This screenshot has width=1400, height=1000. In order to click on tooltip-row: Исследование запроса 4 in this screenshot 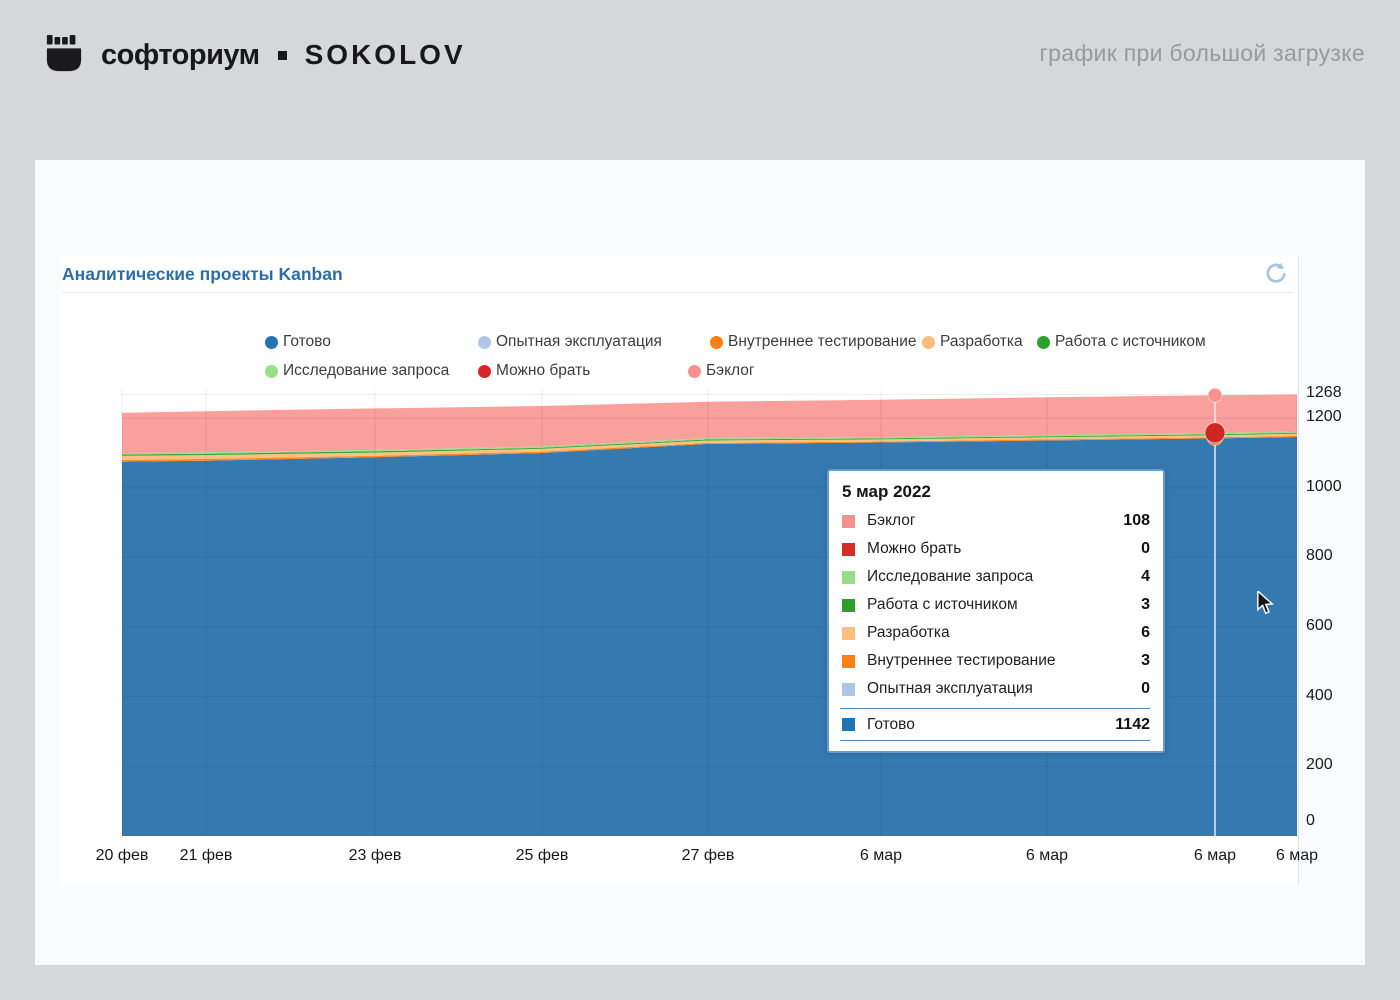, I will do `click(995, 577)`.